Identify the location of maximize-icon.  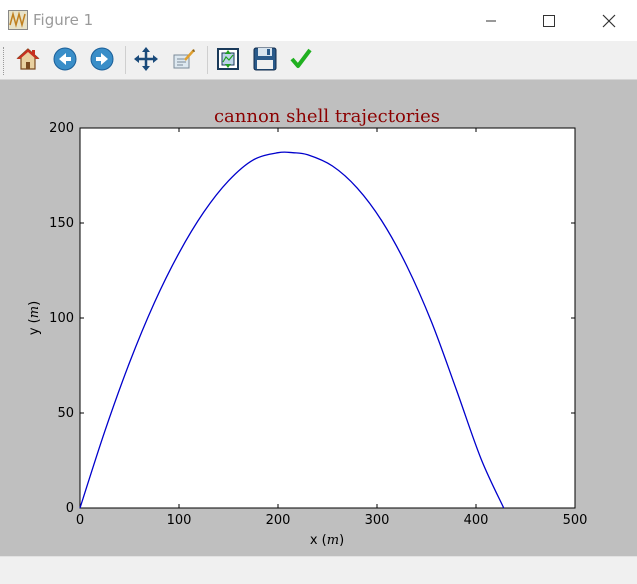
(549, 20).